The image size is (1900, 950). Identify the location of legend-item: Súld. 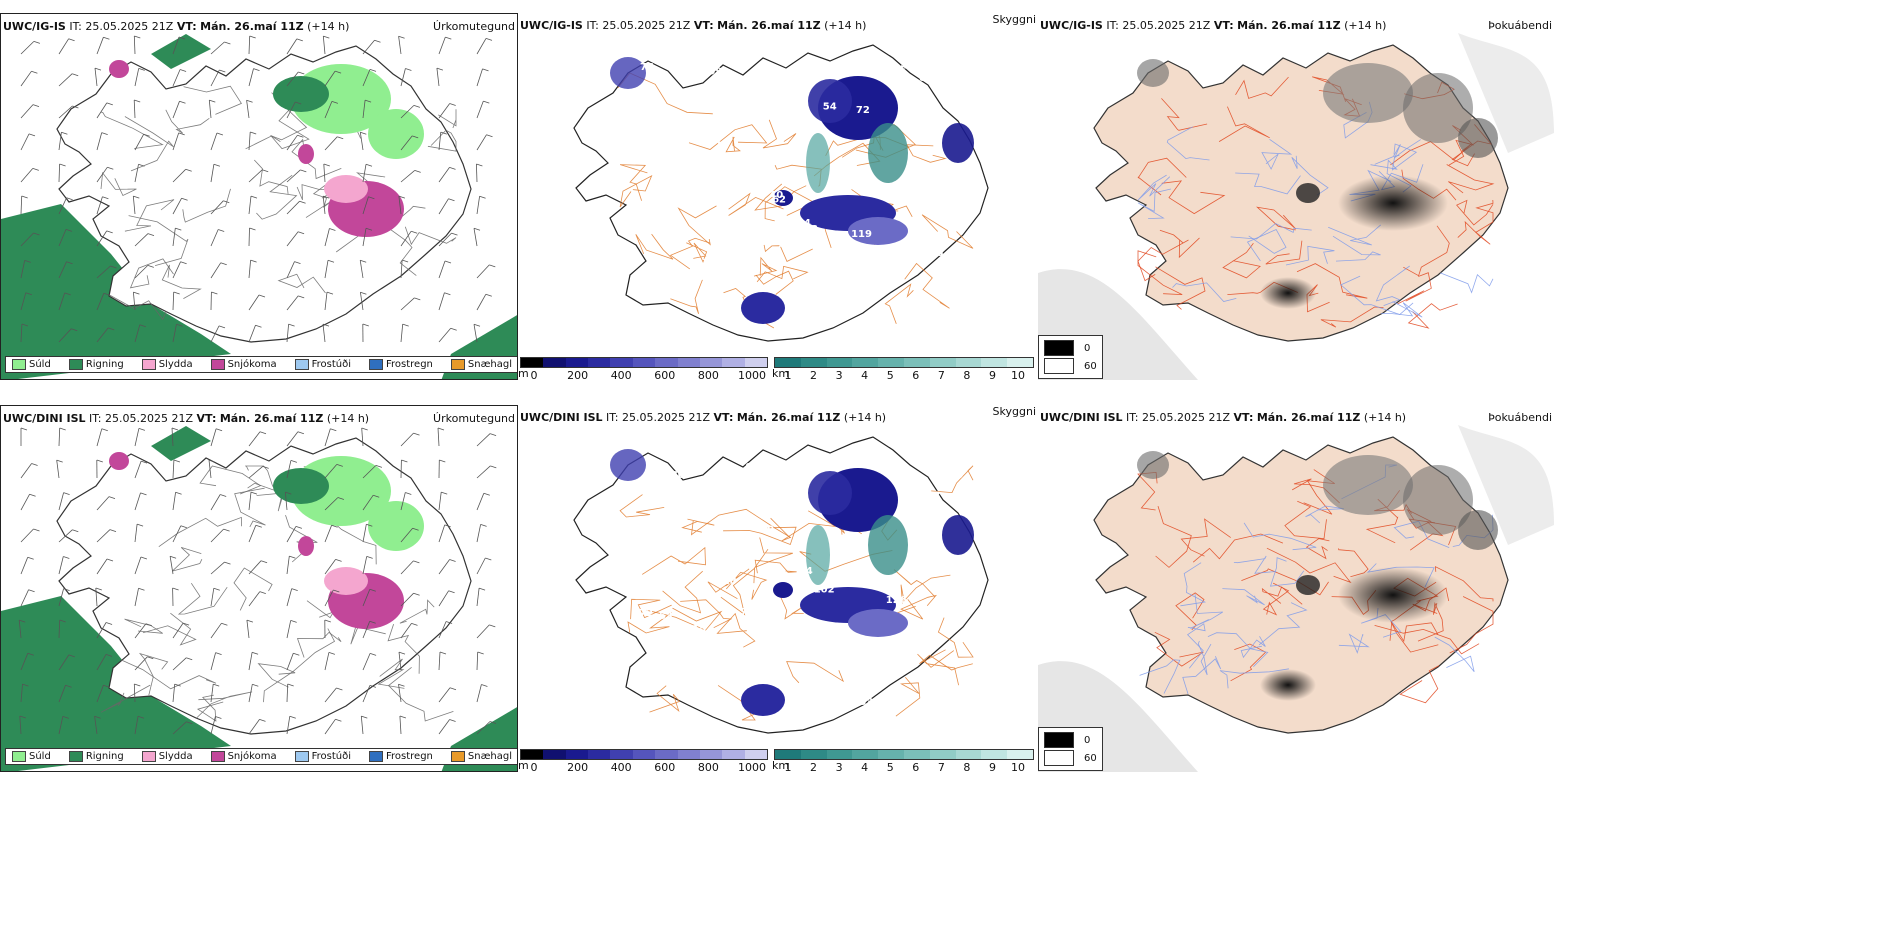
(31, 756).